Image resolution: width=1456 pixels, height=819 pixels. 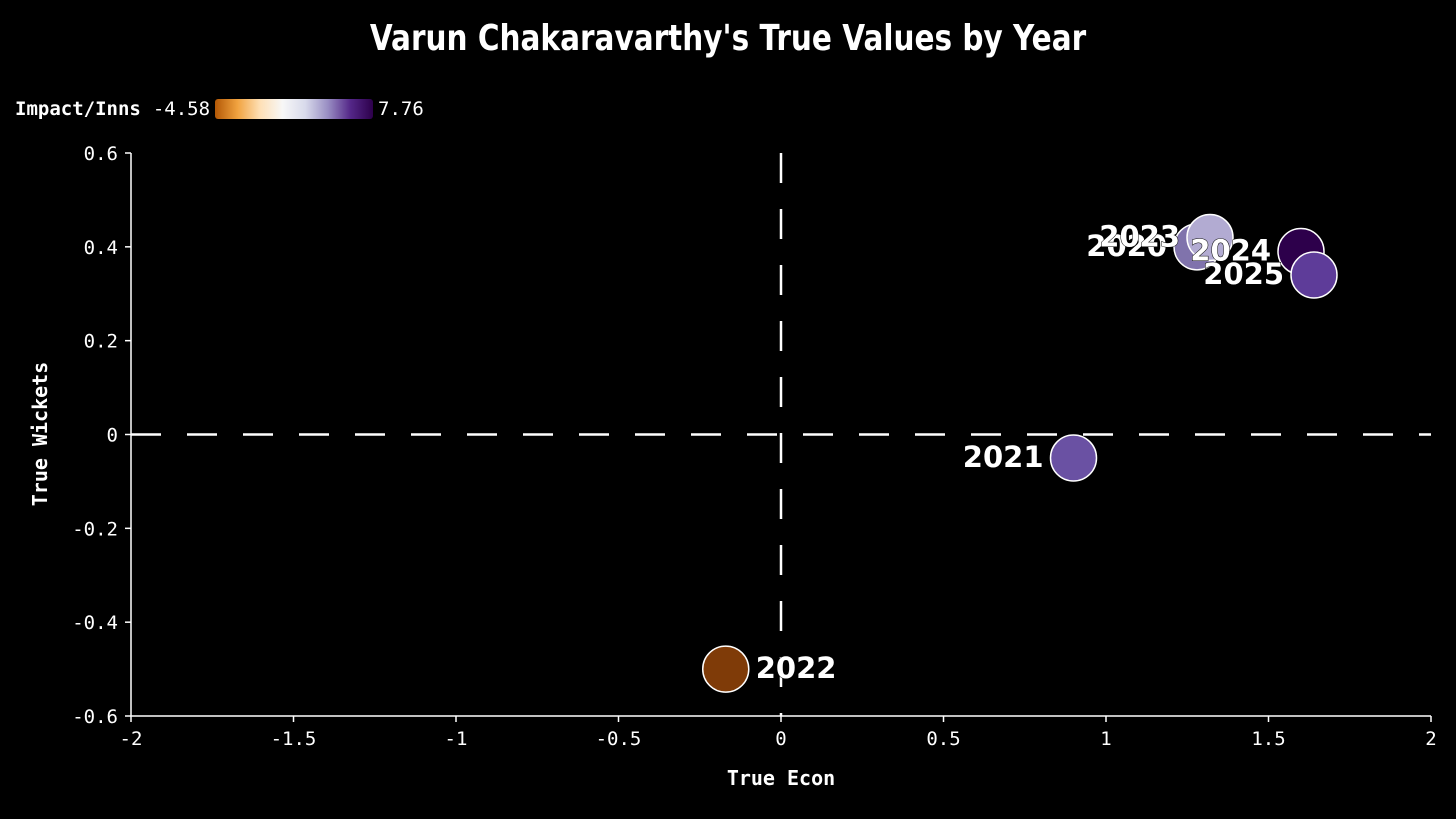 What do you see at coordinates (1314, 275) in the screenshot?
I see `data-point-2025` at bounding box center [1314, 275].